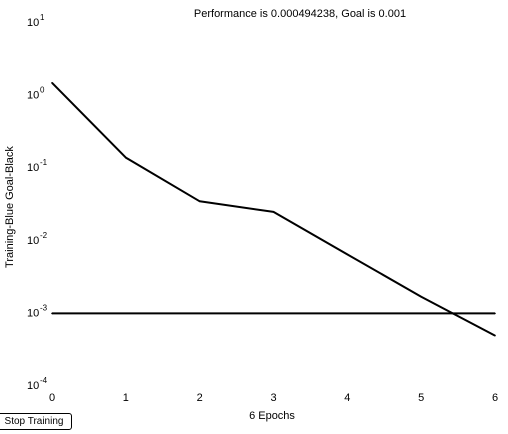 The image size is (508, 434). I want to click on x-tick-label: 2, so click(200, 398).